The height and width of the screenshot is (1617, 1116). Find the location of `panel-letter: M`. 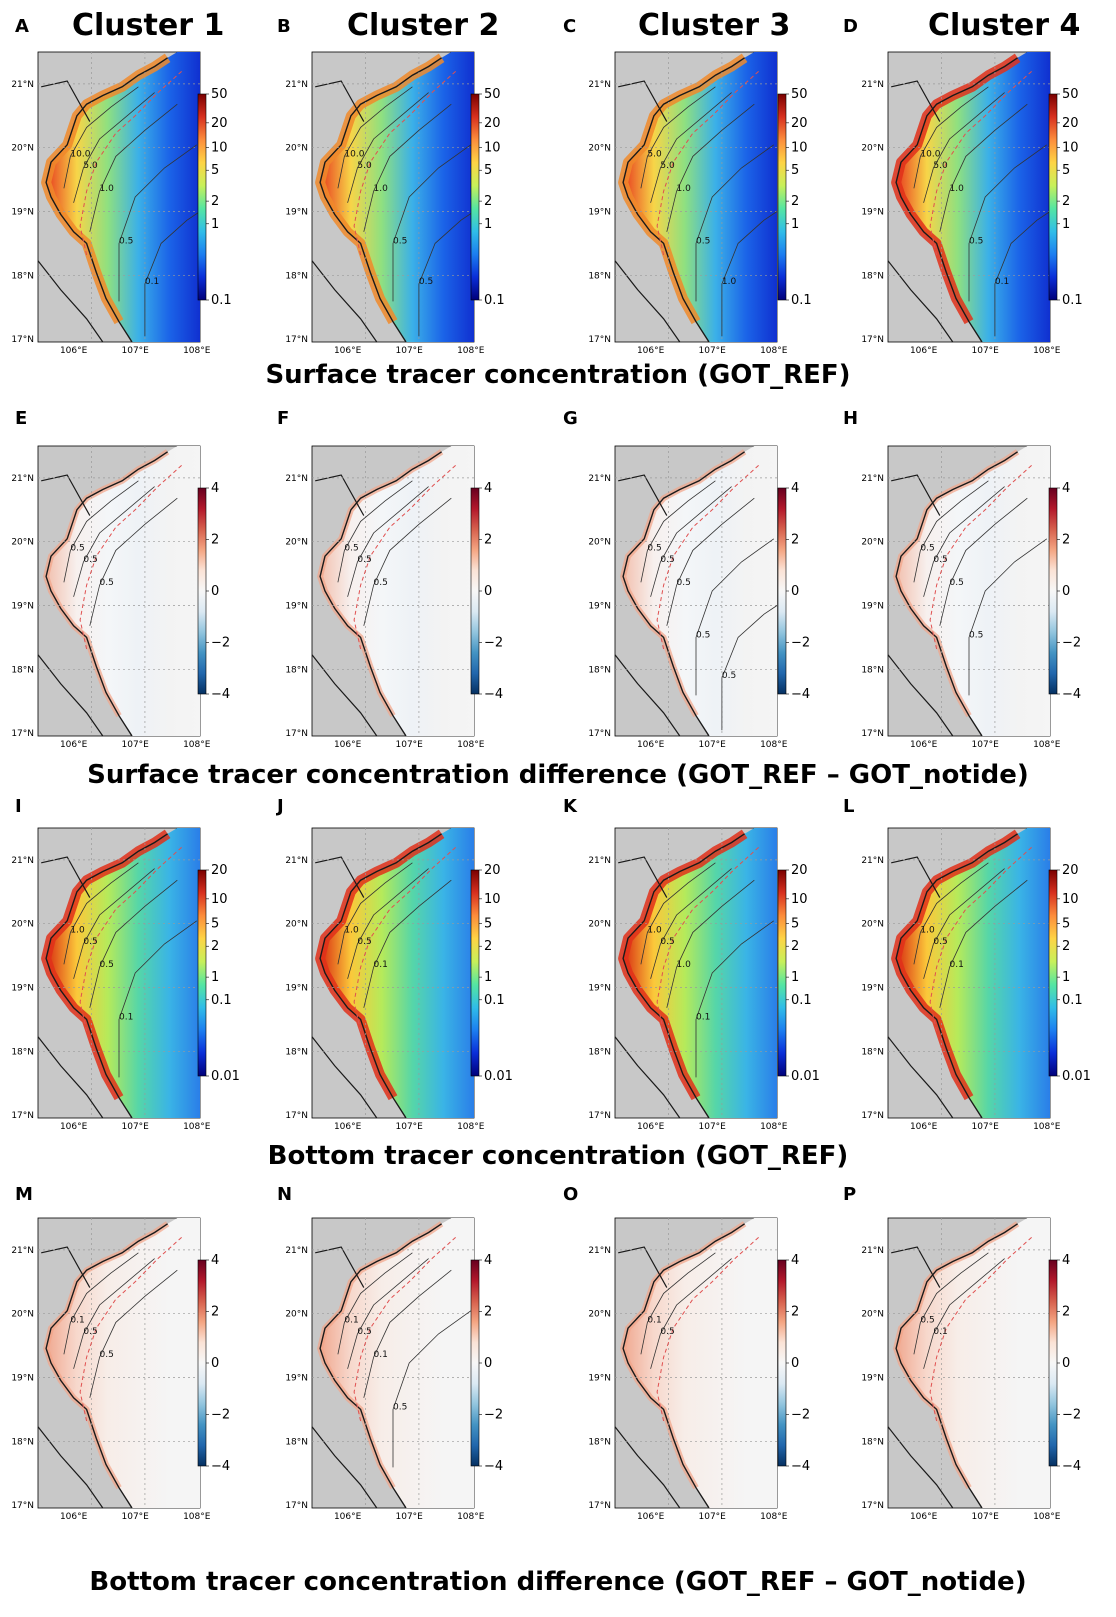

panel-letter: M is located at coordinates (24, 1194).